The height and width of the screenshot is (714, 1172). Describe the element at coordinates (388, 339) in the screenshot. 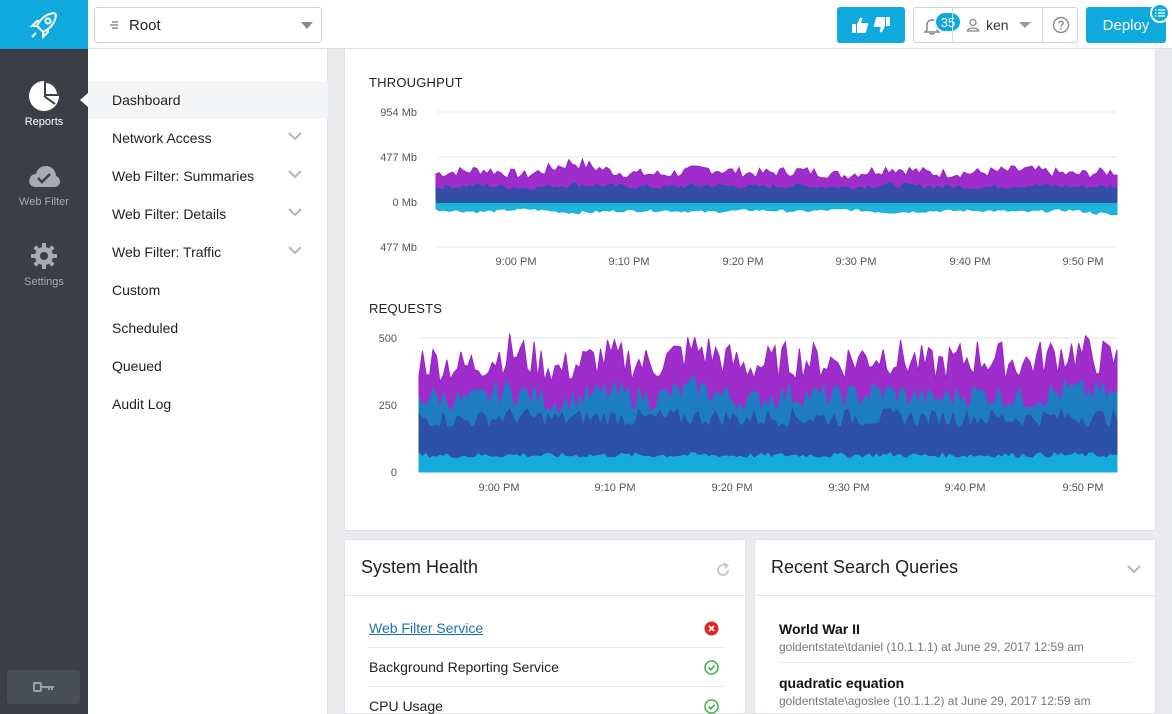

I see `y-tick-label: 500` at that location.